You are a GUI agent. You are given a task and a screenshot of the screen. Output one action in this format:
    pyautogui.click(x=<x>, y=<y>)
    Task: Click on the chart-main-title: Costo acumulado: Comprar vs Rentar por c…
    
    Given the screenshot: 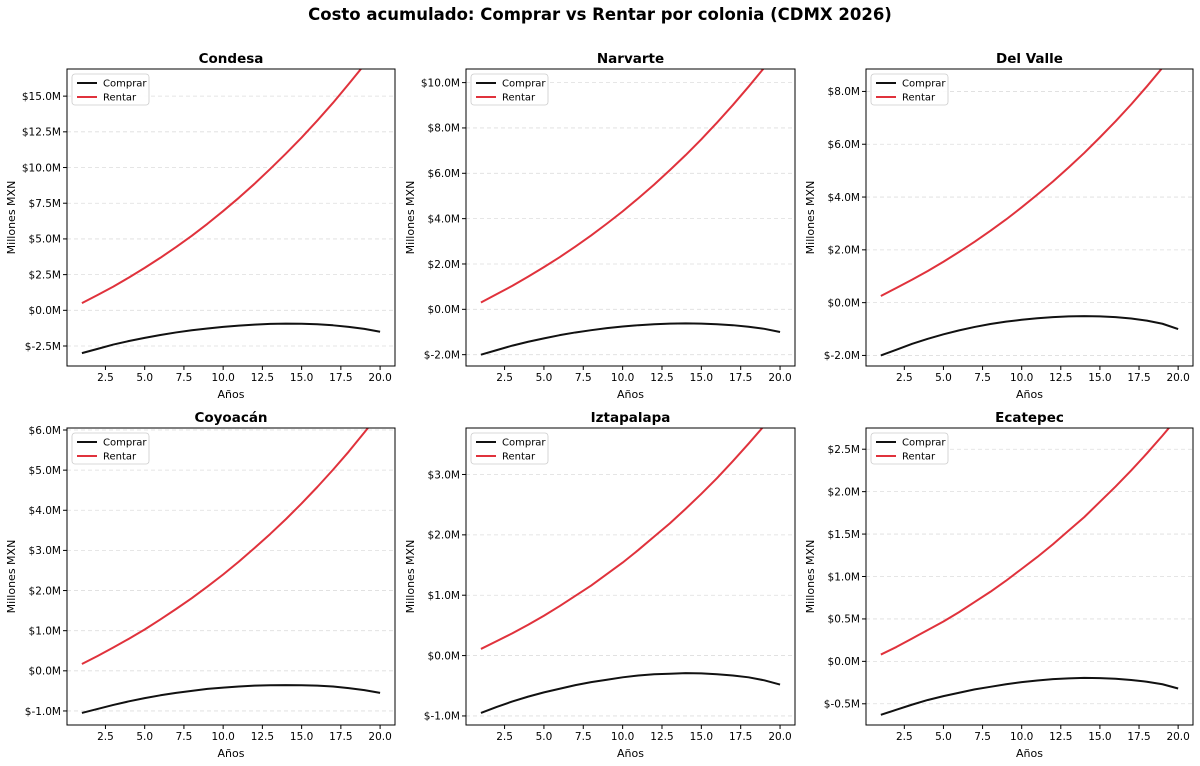 What is the action you would take?
    pyautogui.click(x=600, y=14)
    